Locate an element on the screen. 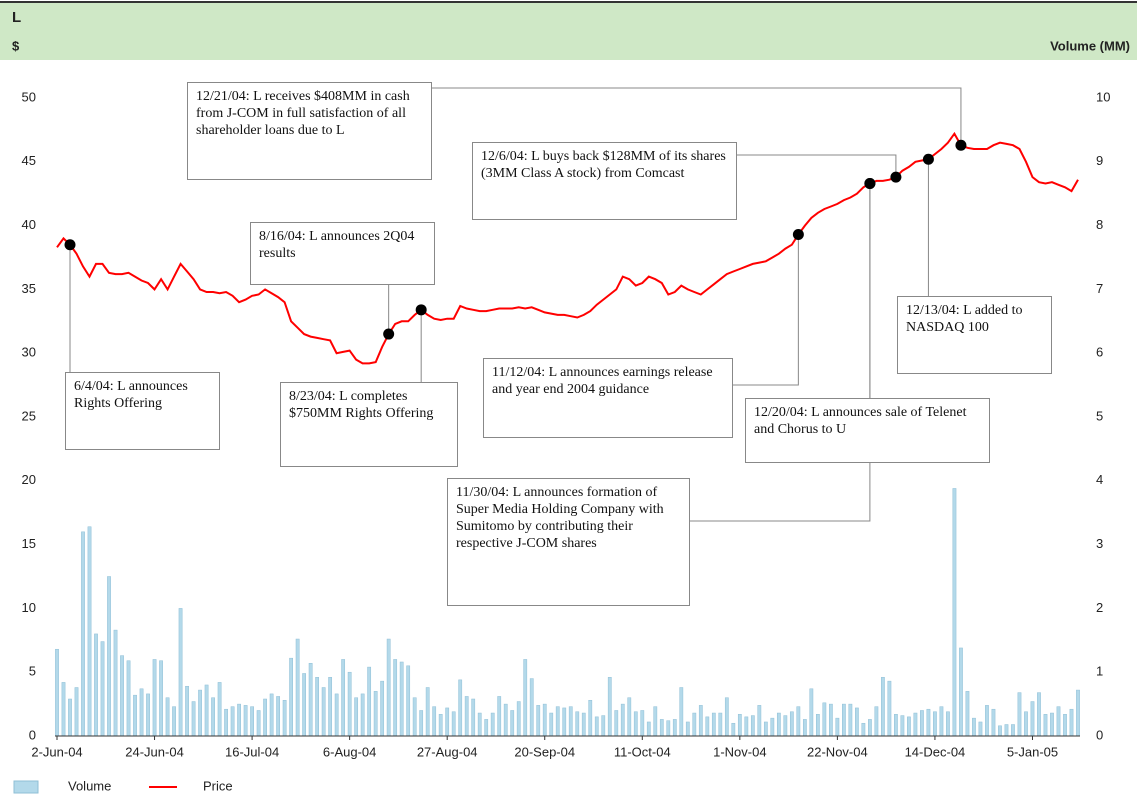 This screenshot has height=801, width=1137. y2-tick-label: 2 is located at coordinates (1099, 607).